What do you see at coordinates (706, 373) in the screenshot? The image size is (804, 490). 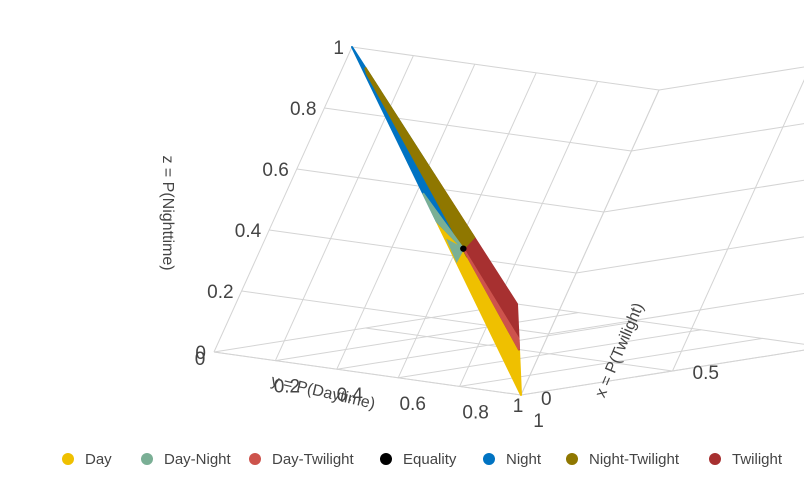 I see `x-tick-label: 0.5` at bounding box center [706, 373].